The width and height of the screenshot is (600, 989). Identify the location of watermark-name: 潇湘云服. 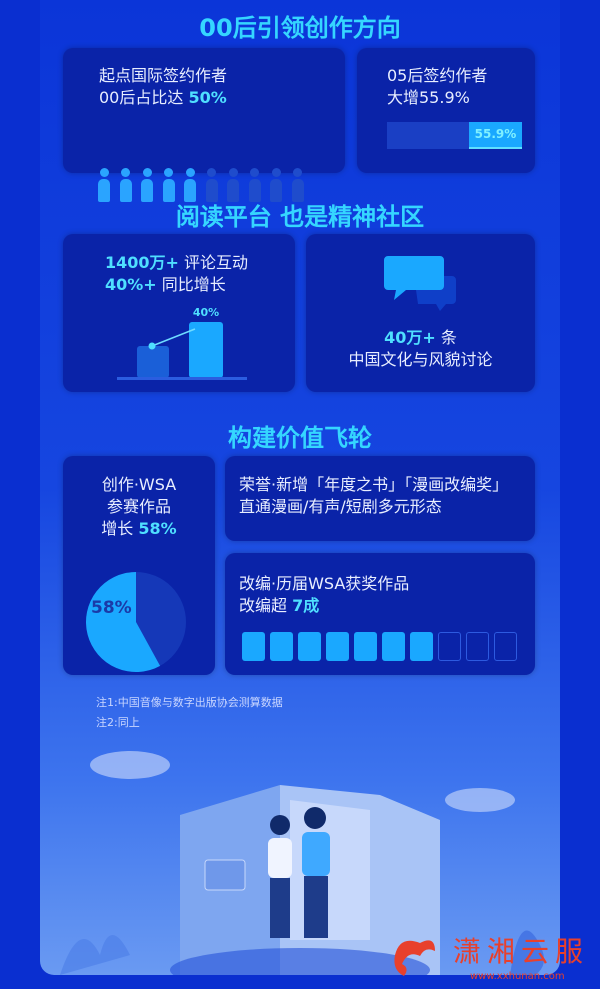
(521, 951).